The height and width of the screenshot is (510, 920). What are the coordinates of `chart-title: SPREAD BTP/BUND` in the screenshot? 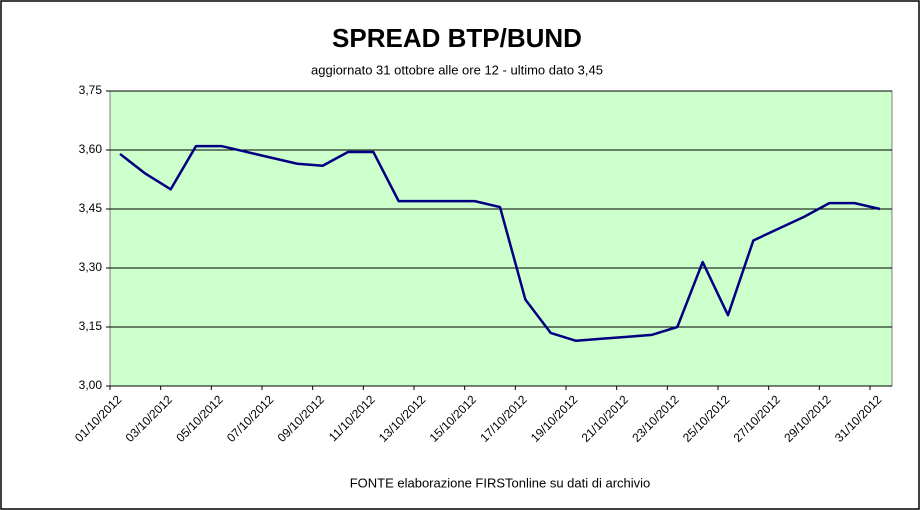 It's located at (457, 38).